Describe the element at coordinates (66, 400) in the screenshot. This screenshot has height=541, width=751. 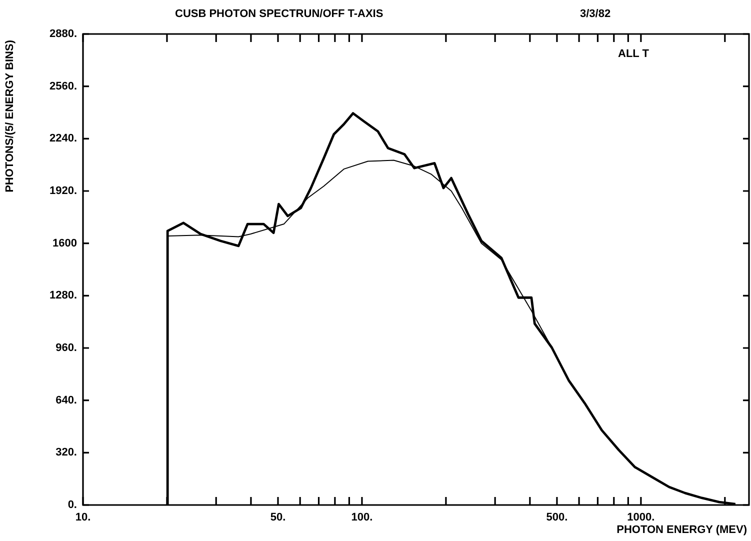
I see `y-tick-label: 640.` at that location.